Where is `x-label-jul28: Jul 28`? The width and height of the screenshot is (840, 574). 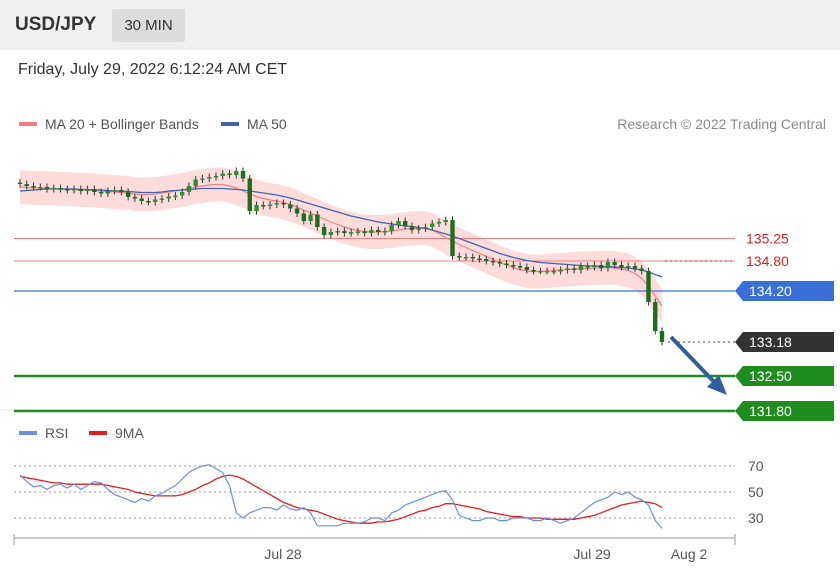
x-label-jul28: Jul 28 is located at coordinates (283, 554).